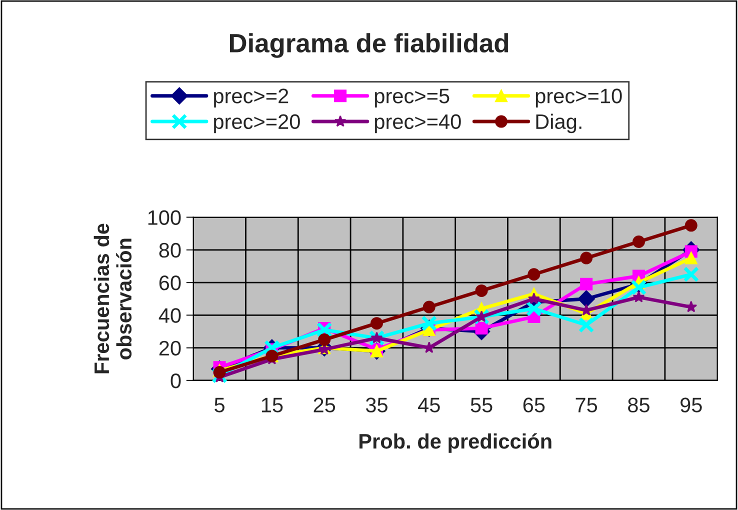 This screenshot has width=738, height=510. I want to click on x-tick-label: 95, so click(691, 405).